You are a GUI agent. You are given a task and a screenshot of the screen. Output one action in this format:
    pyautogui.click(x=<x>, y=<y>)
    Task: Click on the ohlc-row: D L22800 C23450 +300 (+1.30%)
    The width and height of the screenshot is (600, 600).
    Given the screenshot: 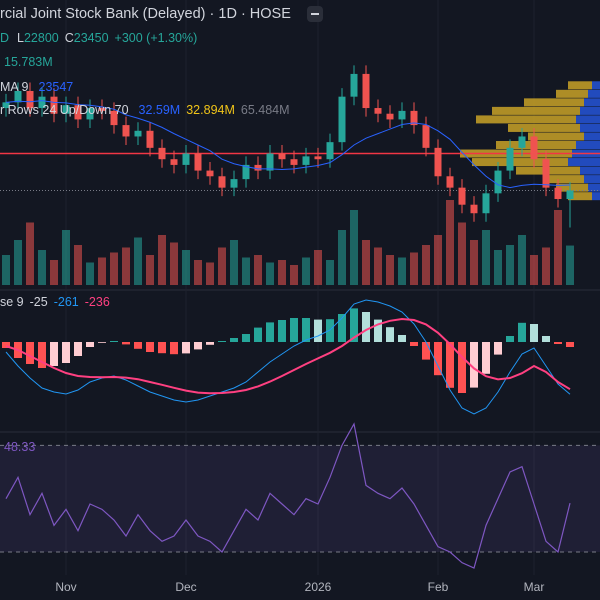 What is the action you would take?
    pyautogui.click(x=98, y=38)
    